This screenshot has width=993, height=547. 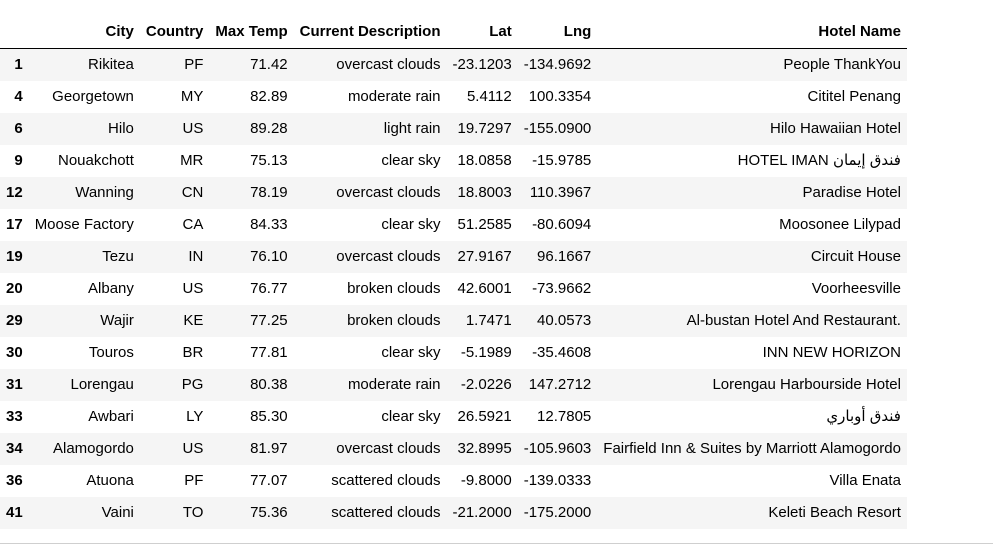 What do you see at coordinates (840, 224) in the screenshot?
I see `cell-hotel-name: Moosonee Lilypad` at bounding box center [840, 224].